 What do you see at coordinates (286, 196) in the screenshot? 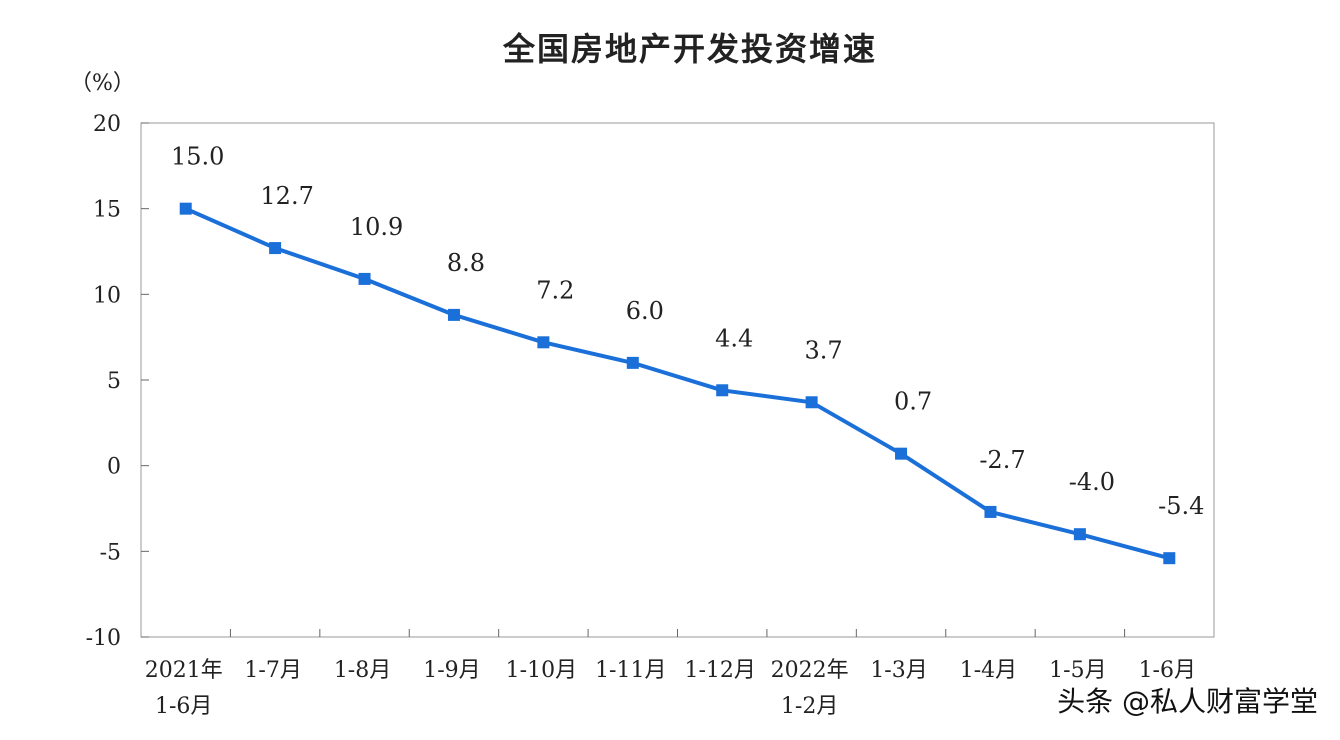
I see `data-label: 12.7` at bounding box center [286, 196].